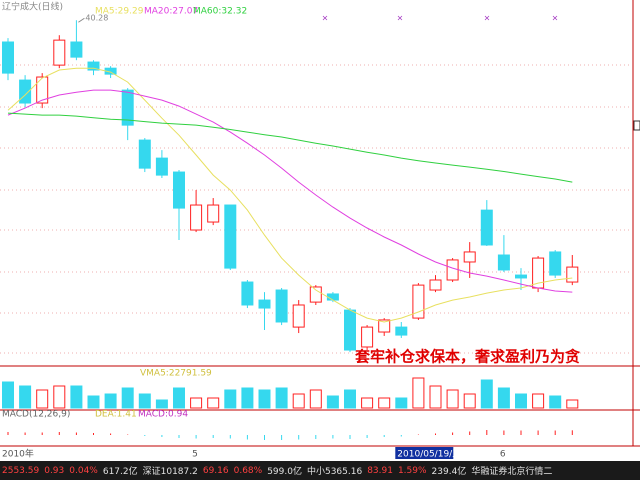  I want to click on x-tick-label: 5, so click(195, 455).